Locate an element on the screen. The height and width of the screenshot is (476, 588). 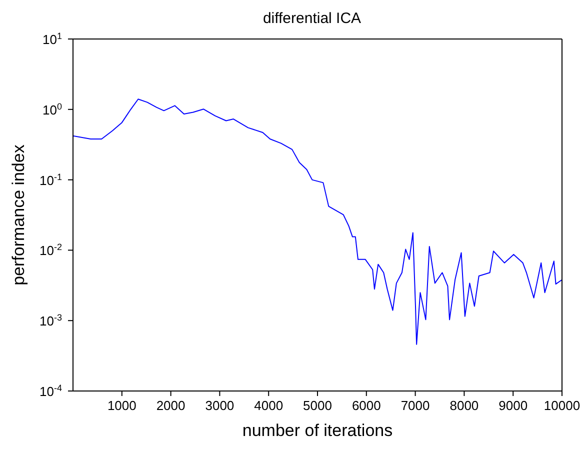
x-tick-label: 5000 is located at coordinates (317, 405).